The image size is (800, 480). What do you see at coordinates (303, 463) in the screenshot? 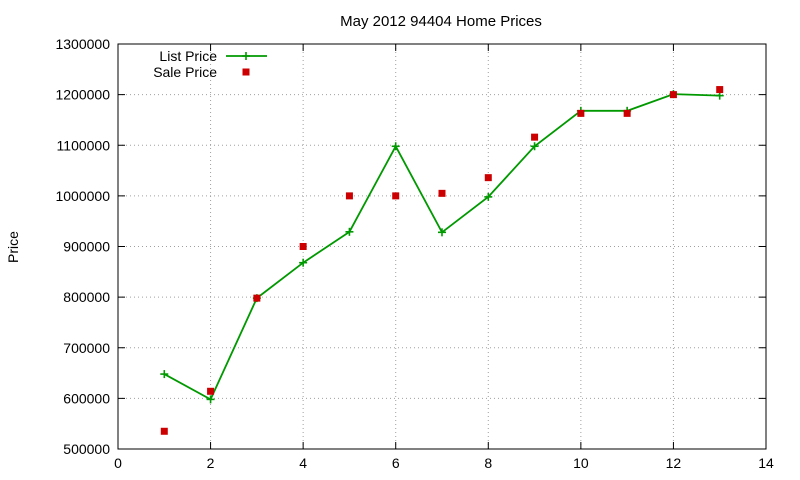
I see `x-tick-label: 4` at bounding box center [303, 463].